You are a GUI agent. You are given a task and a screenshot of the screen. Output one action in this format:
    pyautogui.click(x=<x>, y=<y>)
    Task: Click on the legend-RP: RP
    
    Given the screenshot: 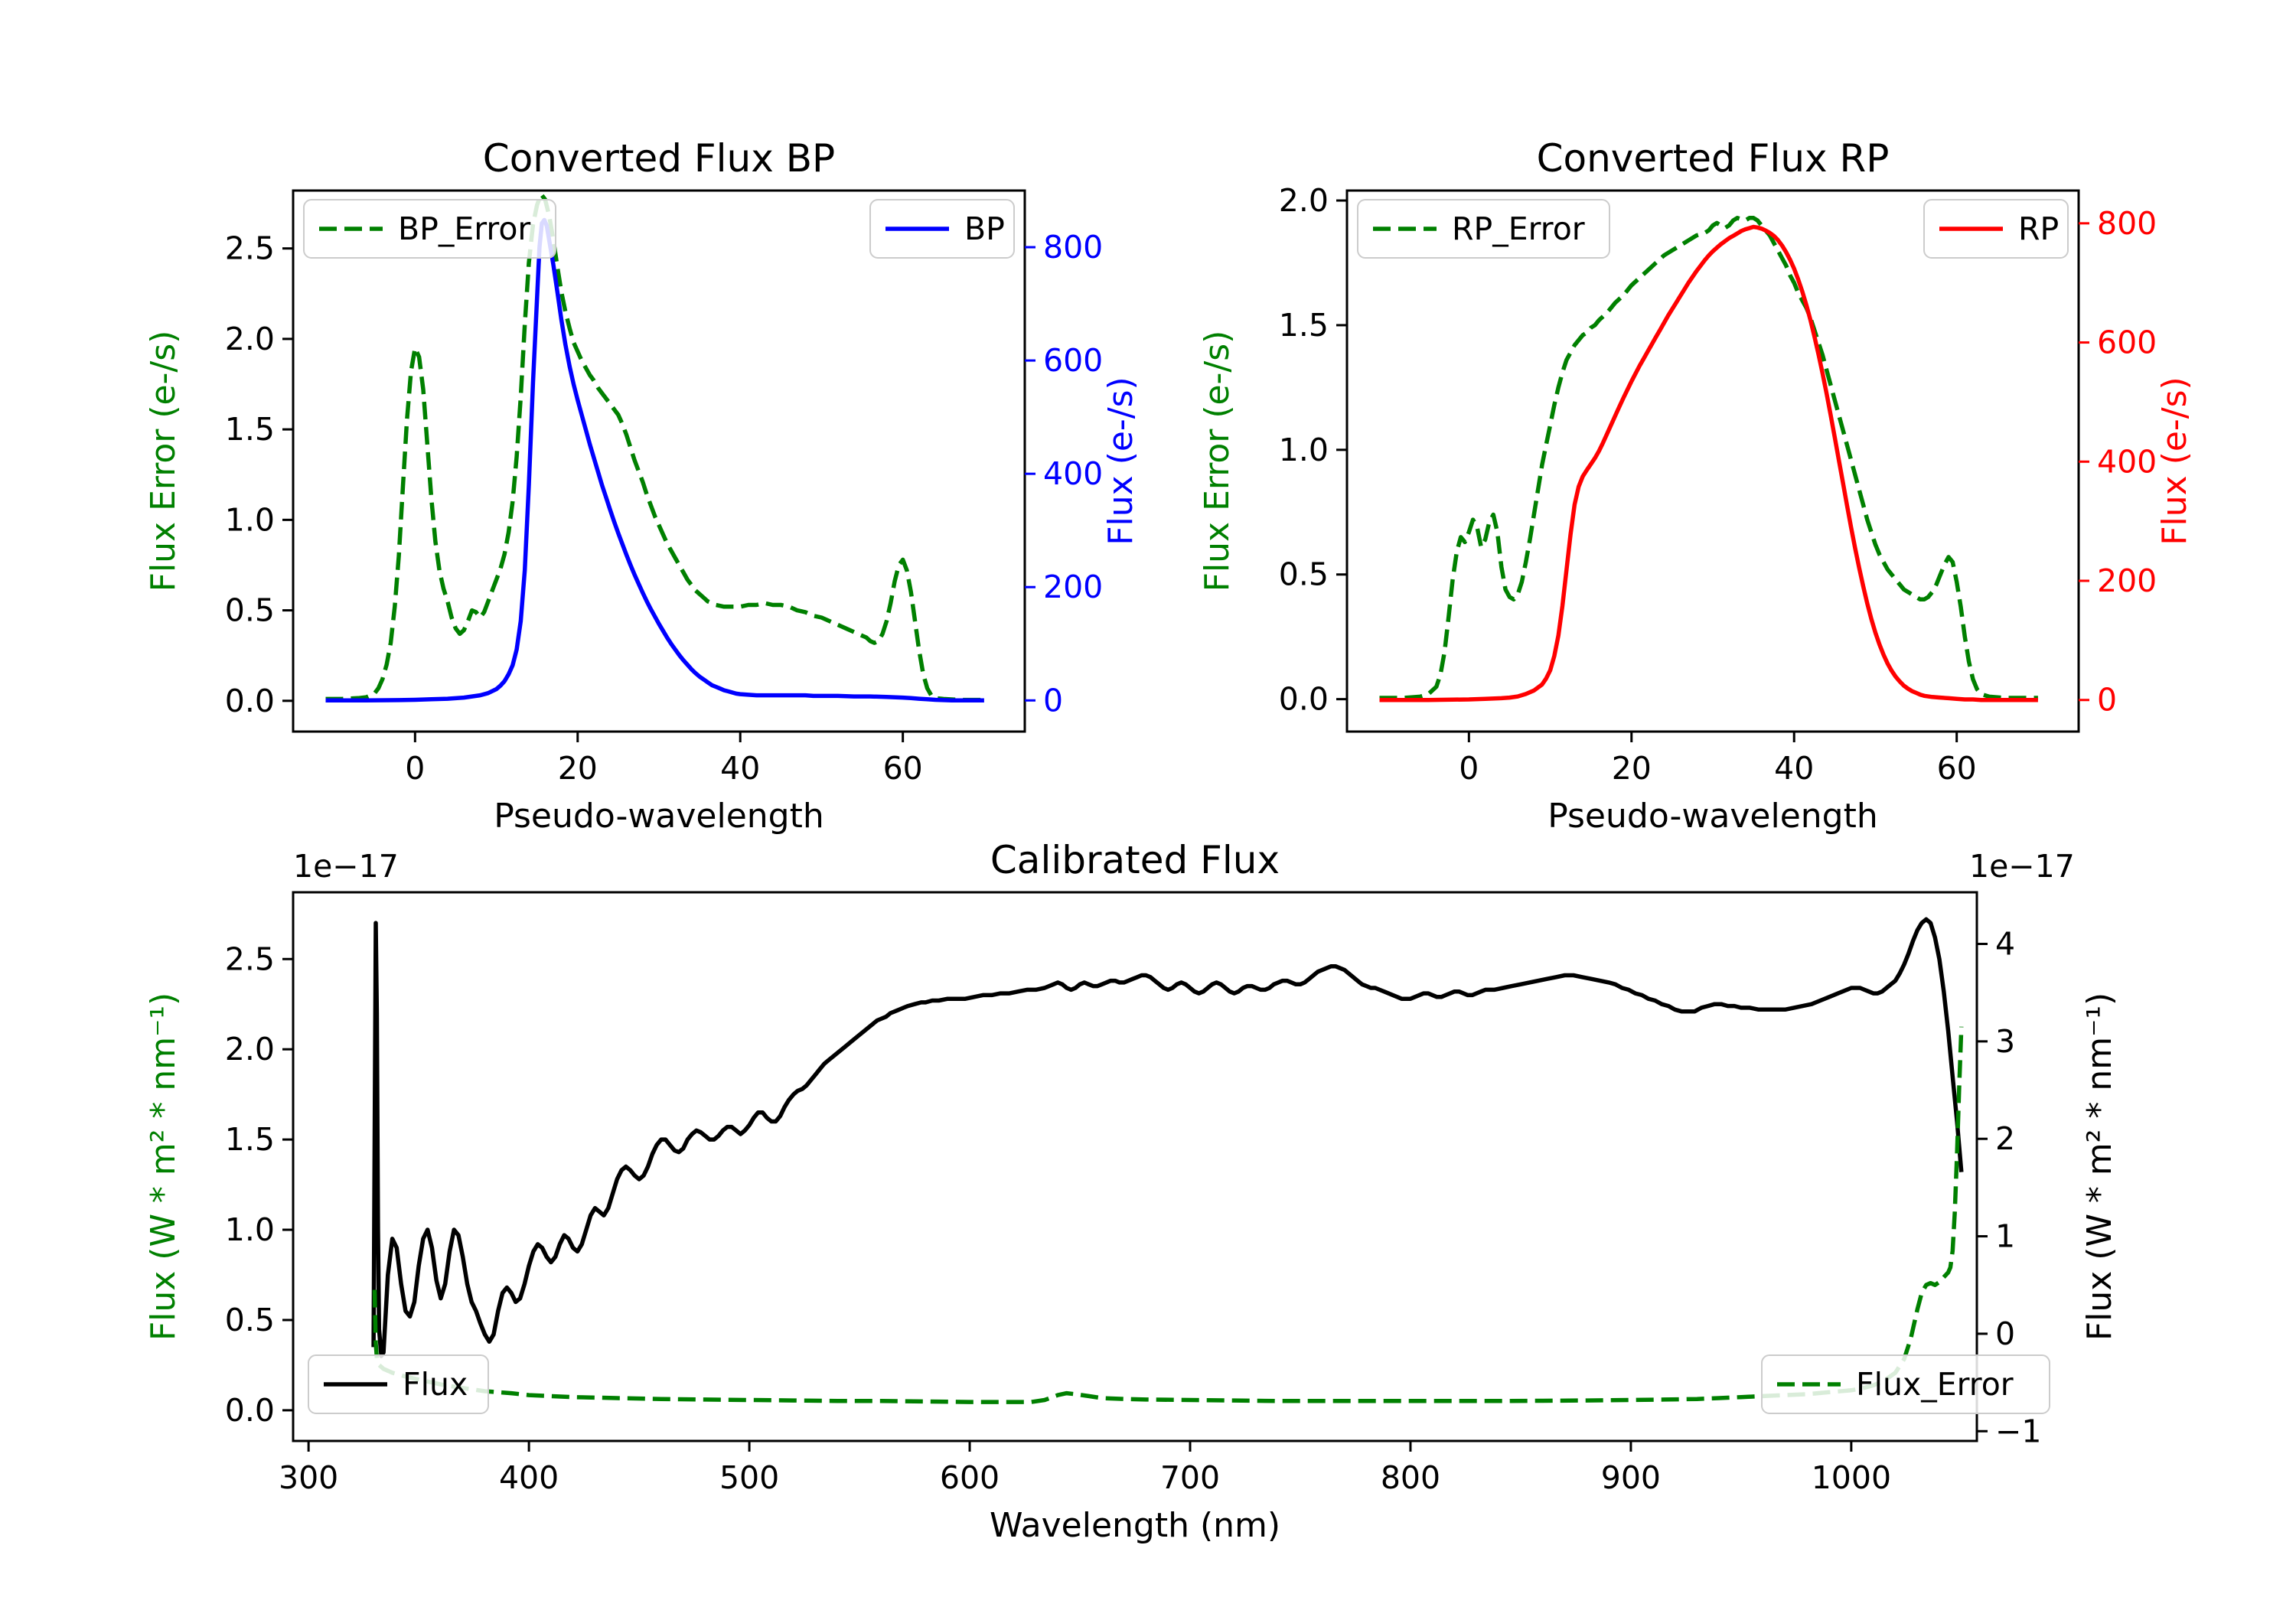 What is the action you would take?
    pyautogui.click(x=1996, y=229)
    